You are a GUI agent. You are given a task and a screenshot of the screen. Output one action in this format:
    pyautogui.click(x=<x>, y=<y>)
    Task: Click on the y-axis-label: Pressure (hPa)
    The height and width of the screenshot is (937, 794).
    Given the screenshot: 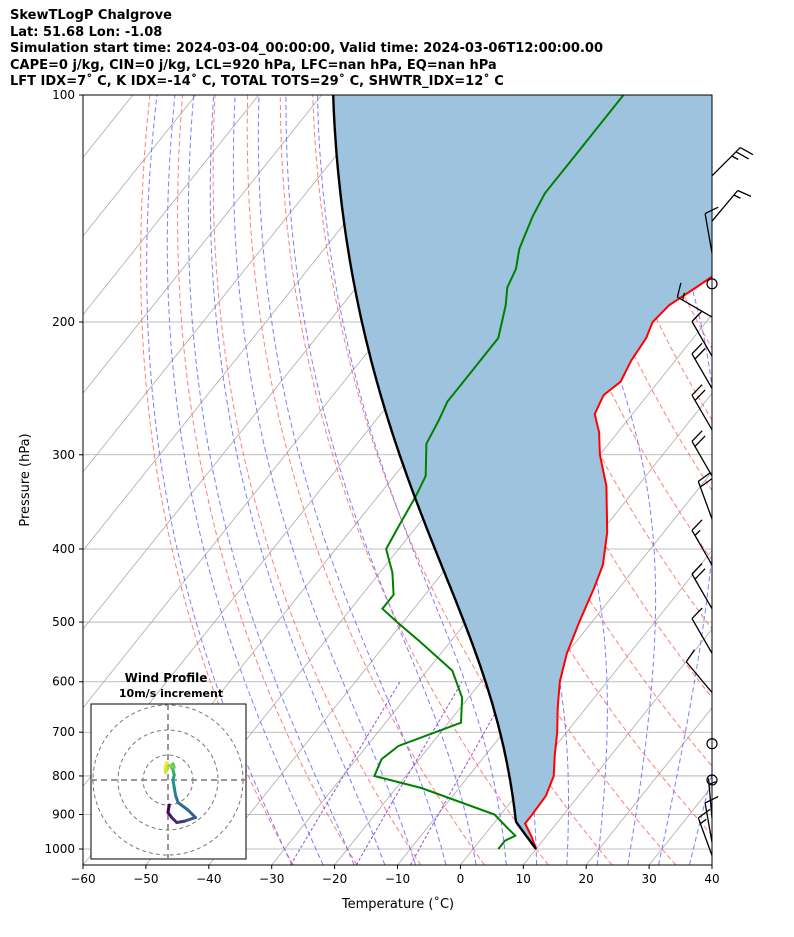 What is the action you would take?
    pyautogui.click(x=25, y=479)
    